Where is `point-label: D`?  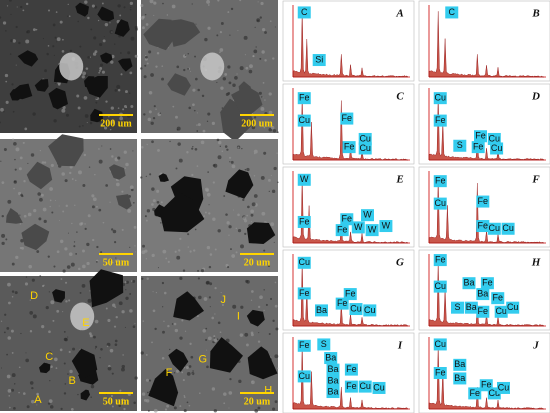 point-label: D is located at coordinates (34, 296).